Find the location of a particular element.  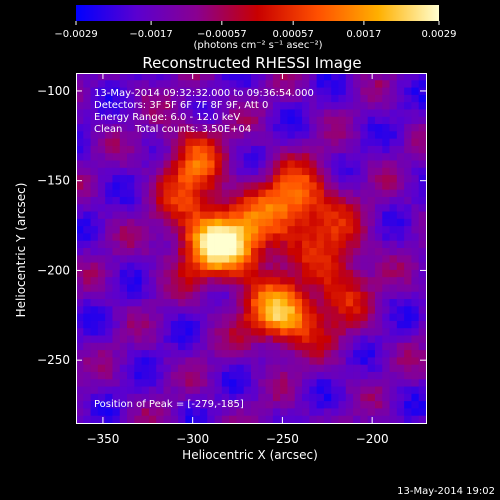

colorbar-tick-label: 0.0017 is located at coordinates (363, 34).